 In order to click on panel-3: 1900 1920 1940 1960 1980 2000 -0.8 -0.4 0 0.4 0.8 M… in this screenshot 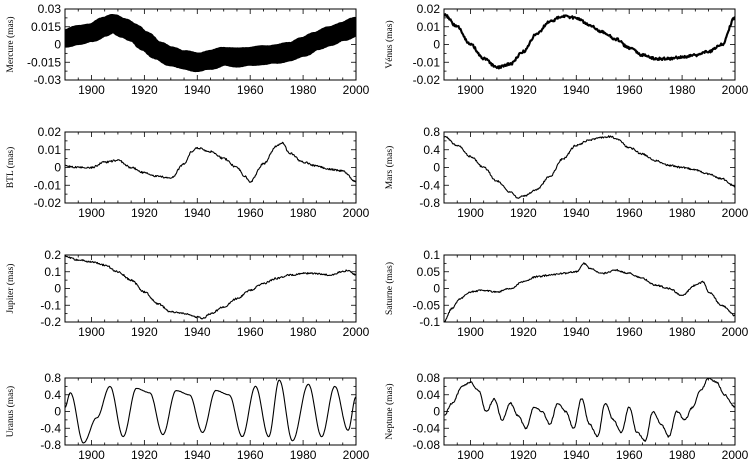, I will do `click(566, 172)`.